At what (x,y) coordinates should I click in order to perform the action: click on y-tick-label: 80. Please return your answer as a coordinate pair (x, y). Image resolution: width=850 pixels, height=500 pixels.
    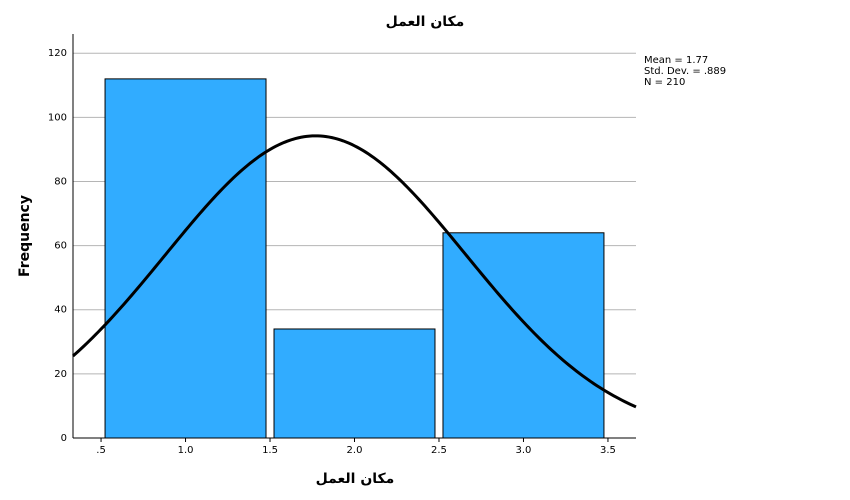
    Looking at the image, I should click on (60, 181).